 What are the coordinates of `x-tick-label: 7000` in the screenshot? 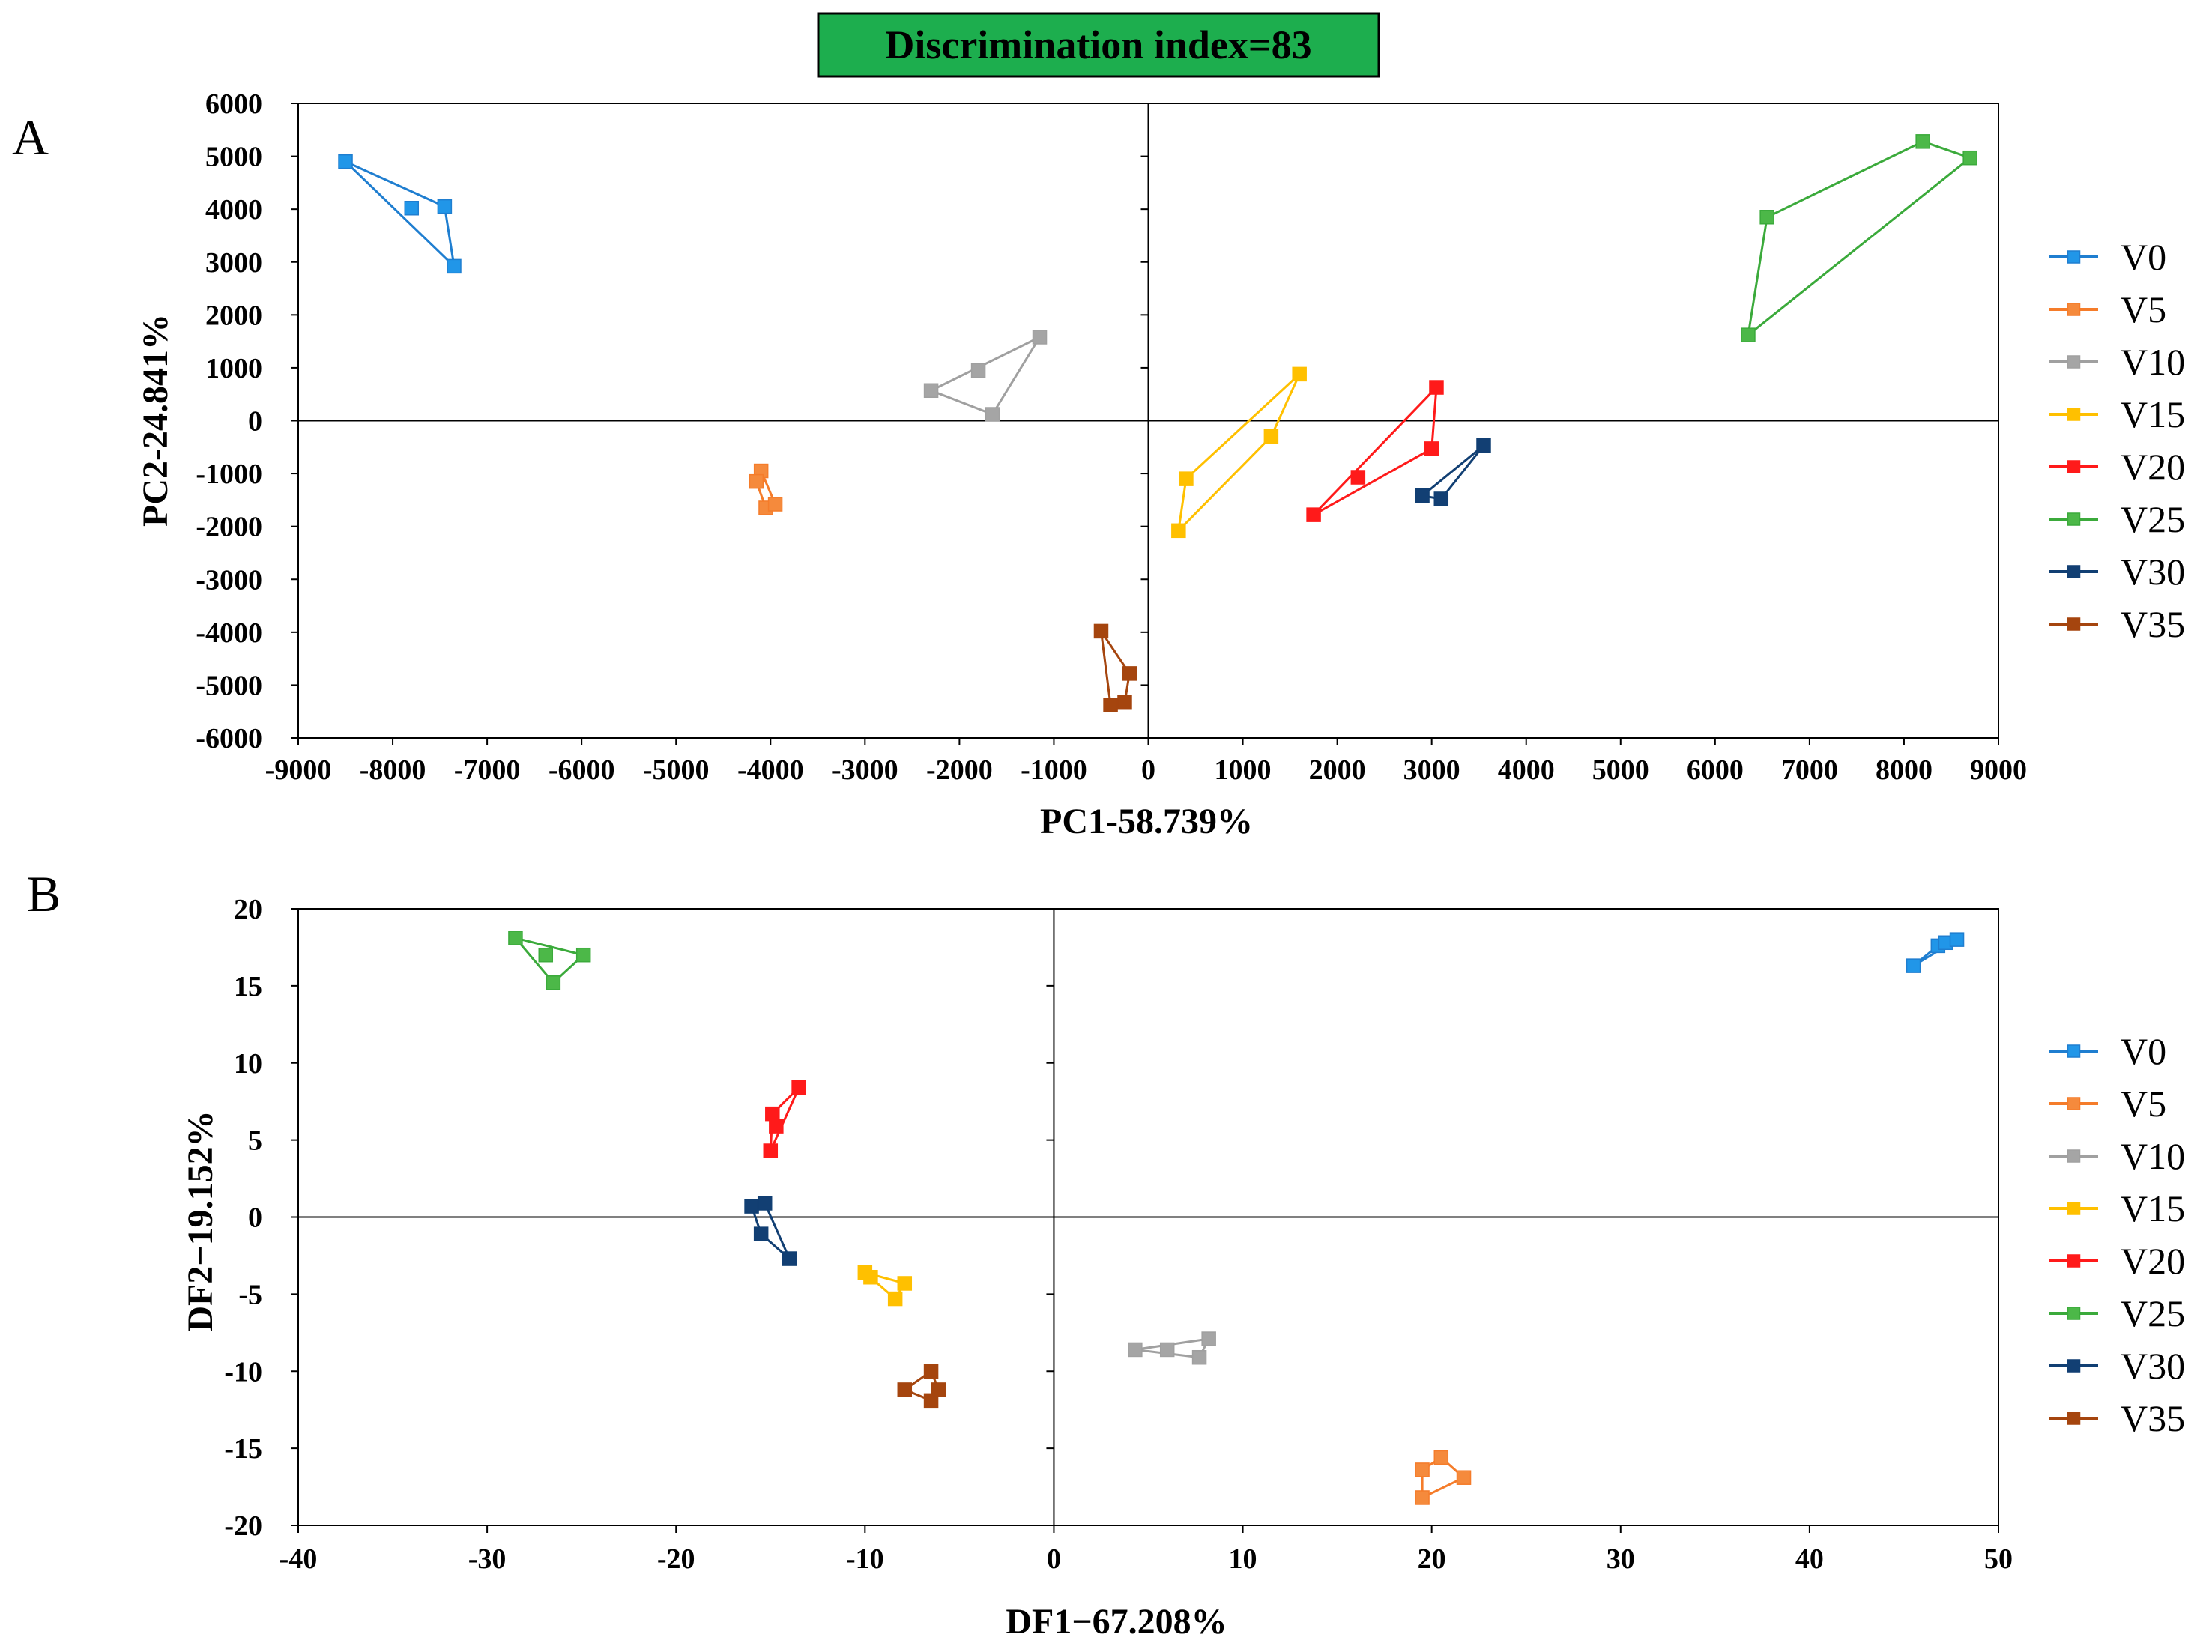 It's located at (1810, 770).